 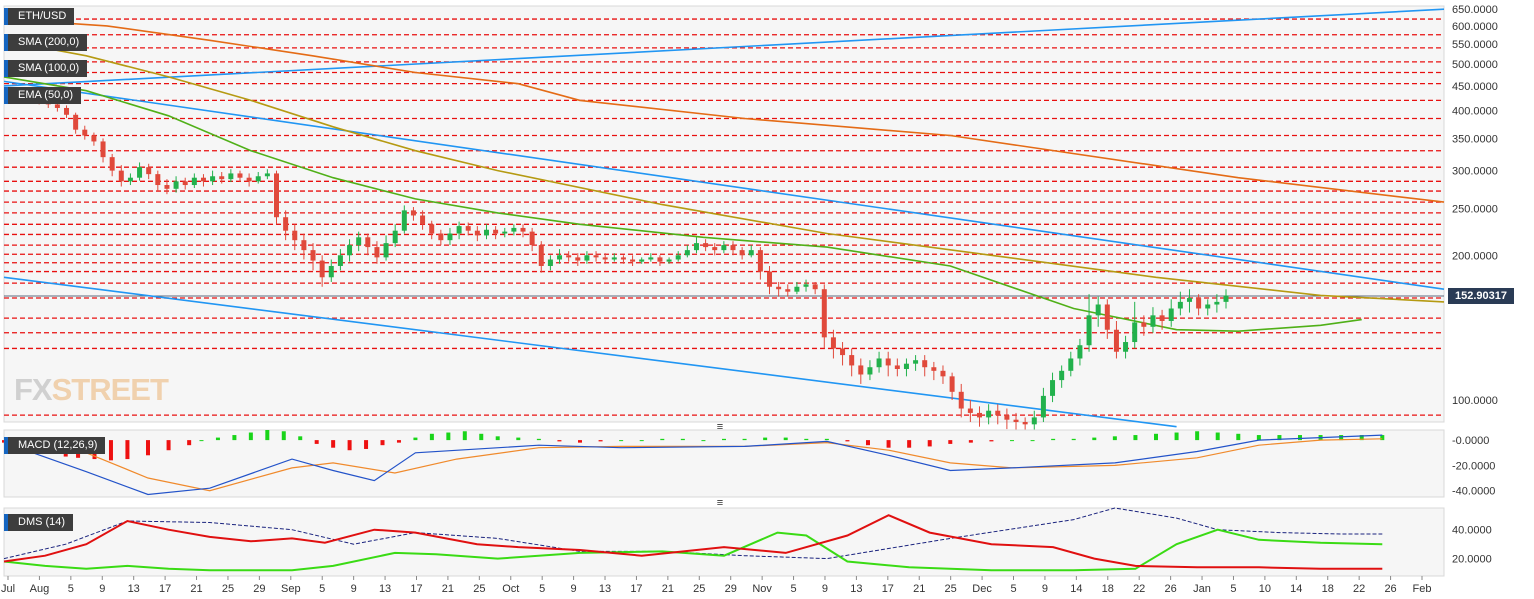 I want to click on macd-pane: ≡, so click(x=723, y=459).